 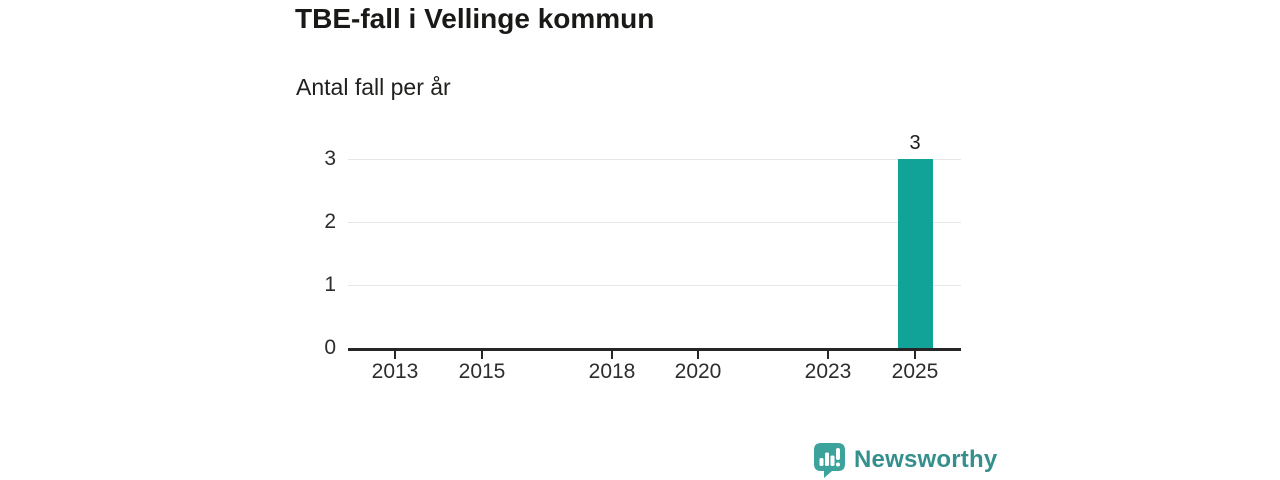 What do you see at coordinates (926, 459) in the screenshot?
I see `newsworthy-brand-name: Newsworthy` at bounding box center [926, 459].